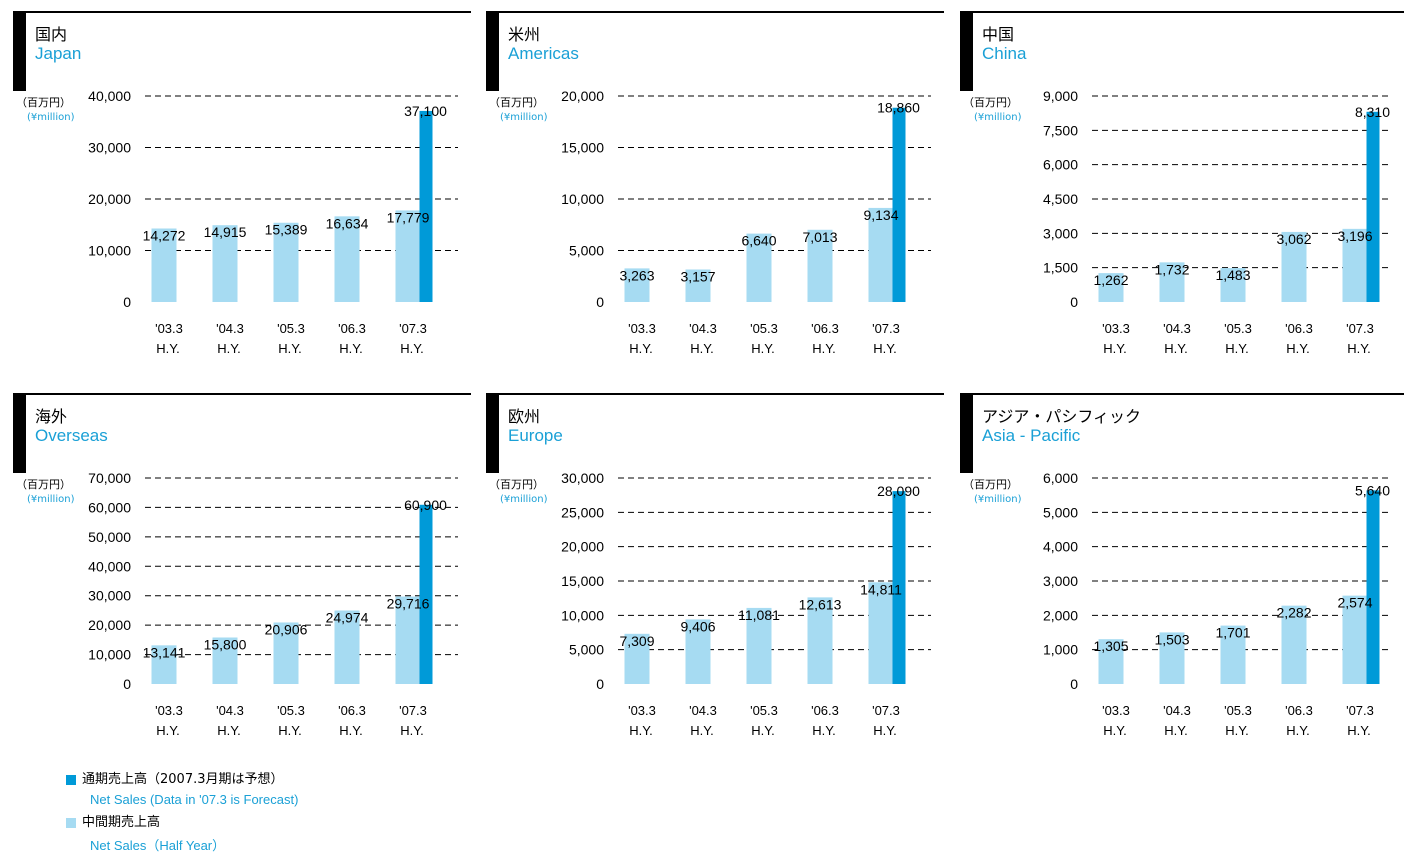 The height and width of the screenshot is (854, 1404). What do you see at coordinates (158, 845) in the screenshot?
I see `legend-label-half-year-en: Net Sales（Half Year）` at bounding box center [158, 845].